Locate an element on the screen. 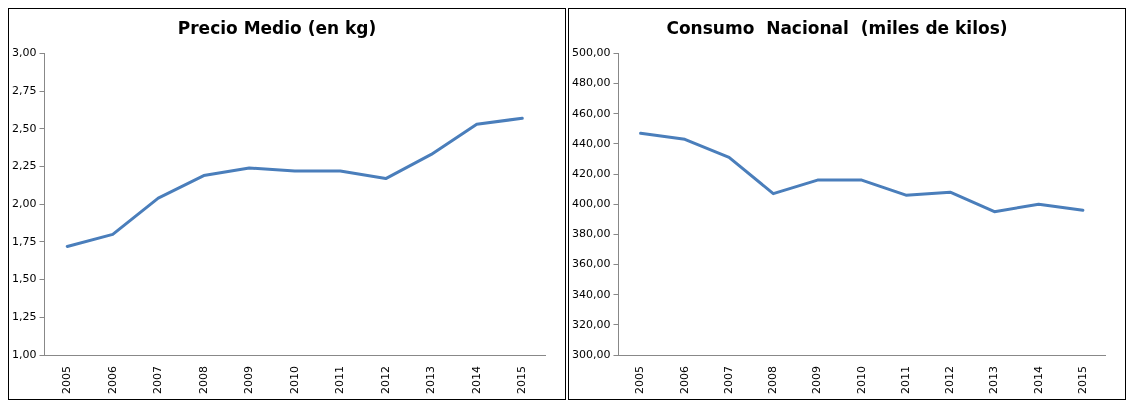 This screenshot has width=1130, height=405. y-tick-label: 1,25 is located at coordinates (24, 317).